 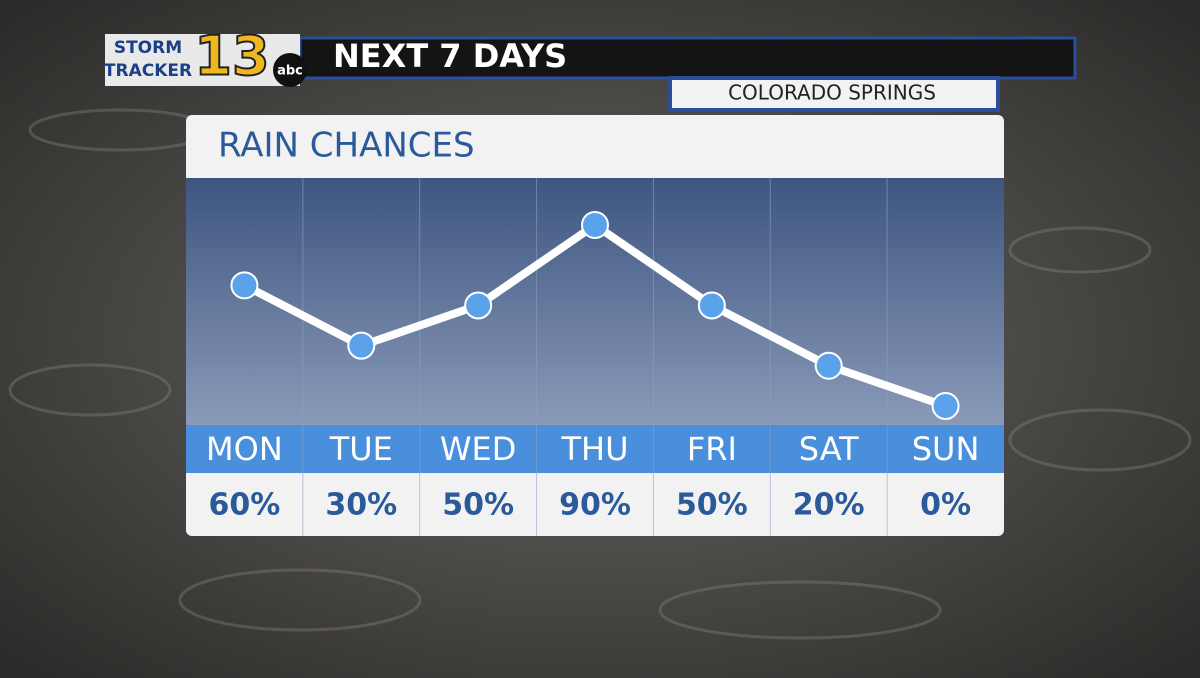 What do you see at coordinates (148, 48) in the screenshot?
I see `brand-top: STORM` at bounding box center [148, 48].